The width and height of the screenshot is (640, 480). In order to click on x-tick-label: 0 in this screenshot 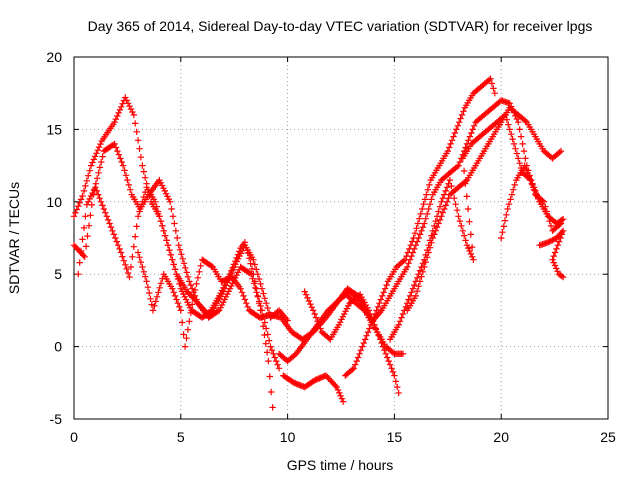, I will do `click(74, 437)`.